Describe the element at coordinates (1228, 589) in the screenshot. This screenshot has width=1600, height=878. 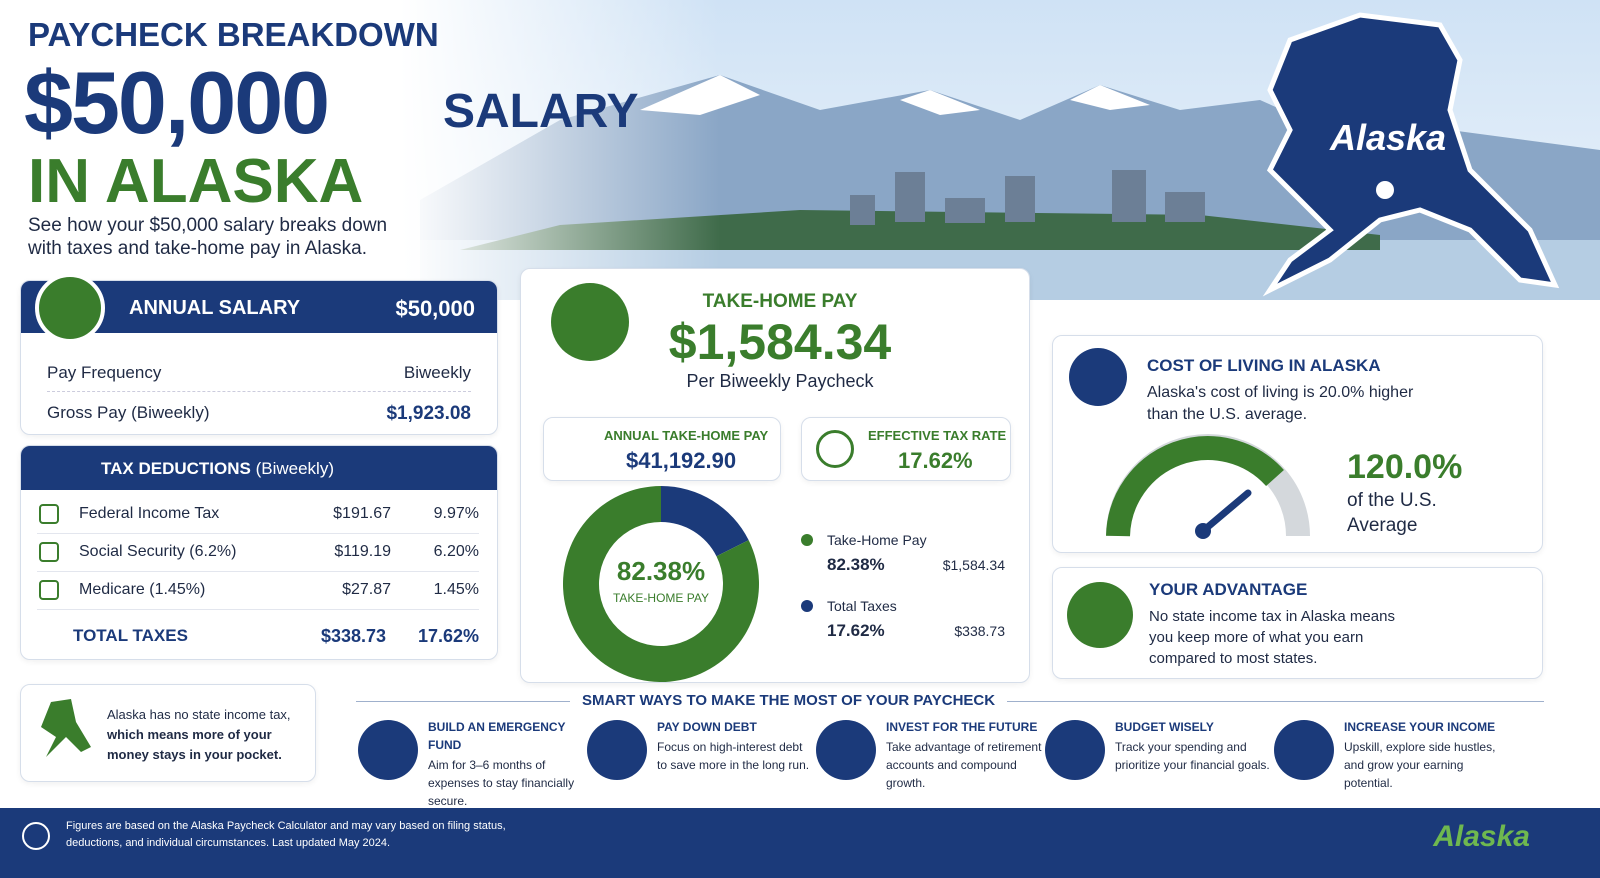
I see `advantage-title: YOUR ADVANTAGE` at that location.